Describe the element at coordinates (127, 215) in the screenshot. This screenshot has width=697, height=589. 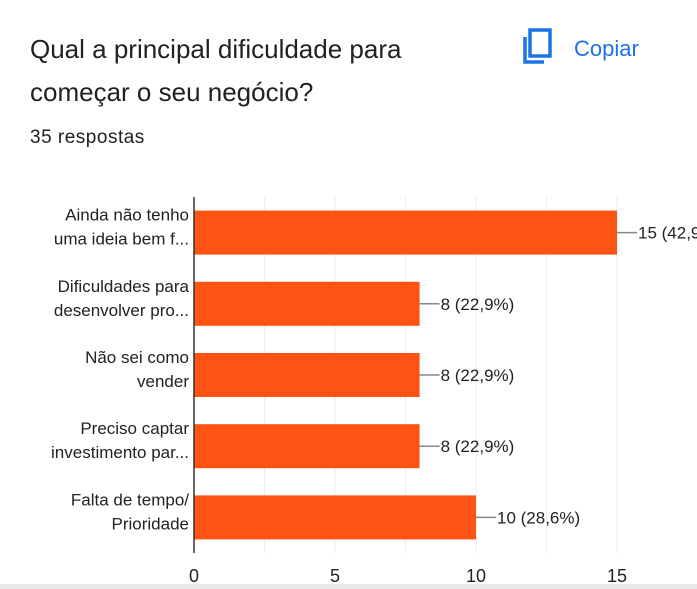
I see `category-label: Ainda não tenho` at that location.